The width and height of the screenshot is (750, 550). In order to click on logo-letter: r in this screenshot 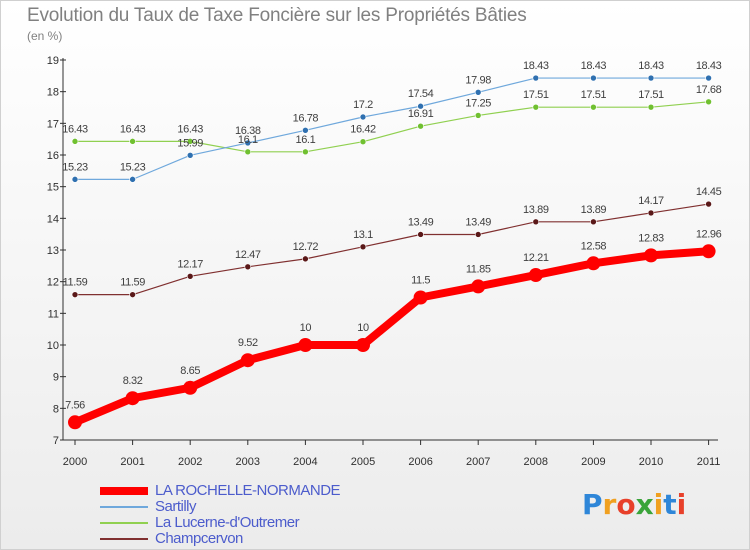, I will do `click(609, 504)`.